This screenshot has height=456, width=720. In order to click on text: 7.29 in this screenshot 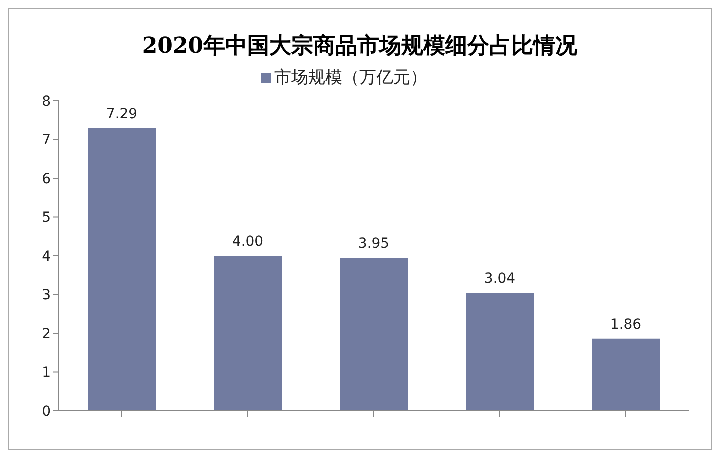, I will do `click(122, 114)`.